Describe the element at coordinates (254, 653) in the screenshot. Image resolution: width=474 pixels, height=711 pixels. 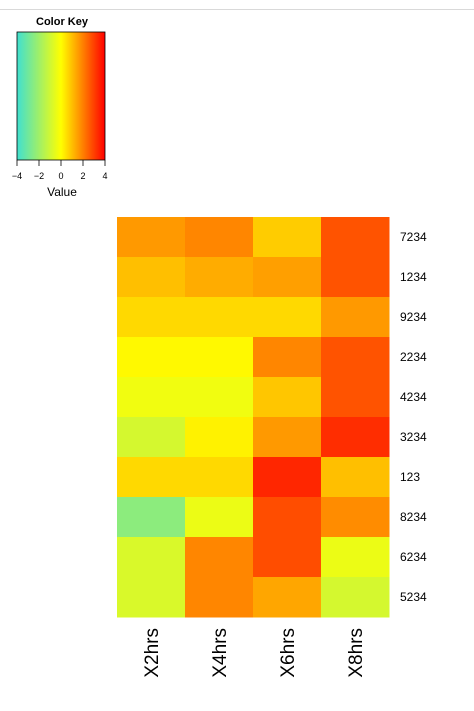
I see `heatmap-column-labels: X2hrs X4hrs X6hrs X8hrs` at that location.